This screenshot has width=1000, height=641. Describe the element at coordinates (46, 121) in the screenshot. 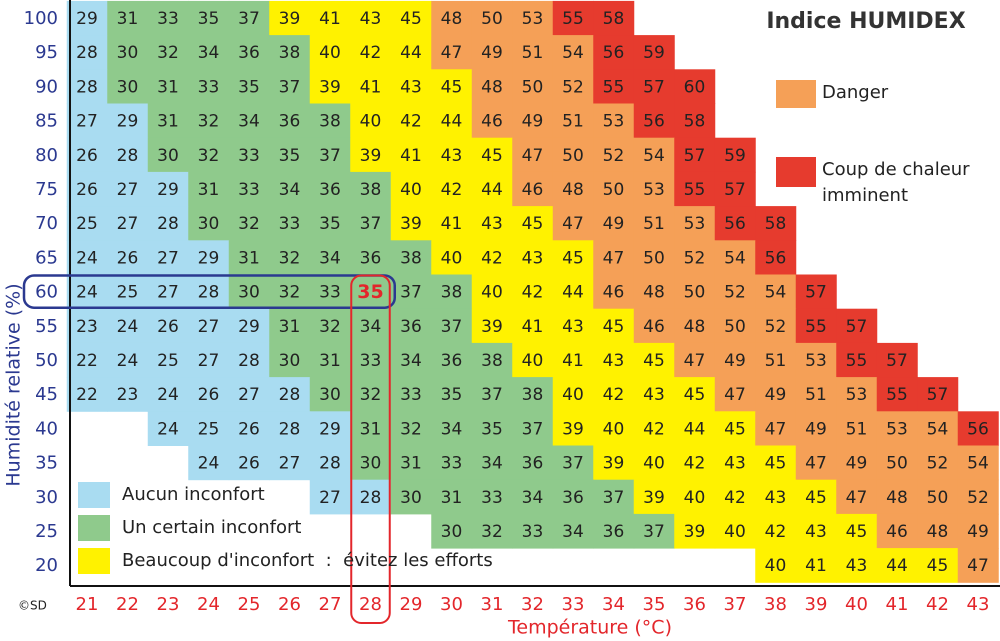

I see `y-tick-label: 85` at that location.